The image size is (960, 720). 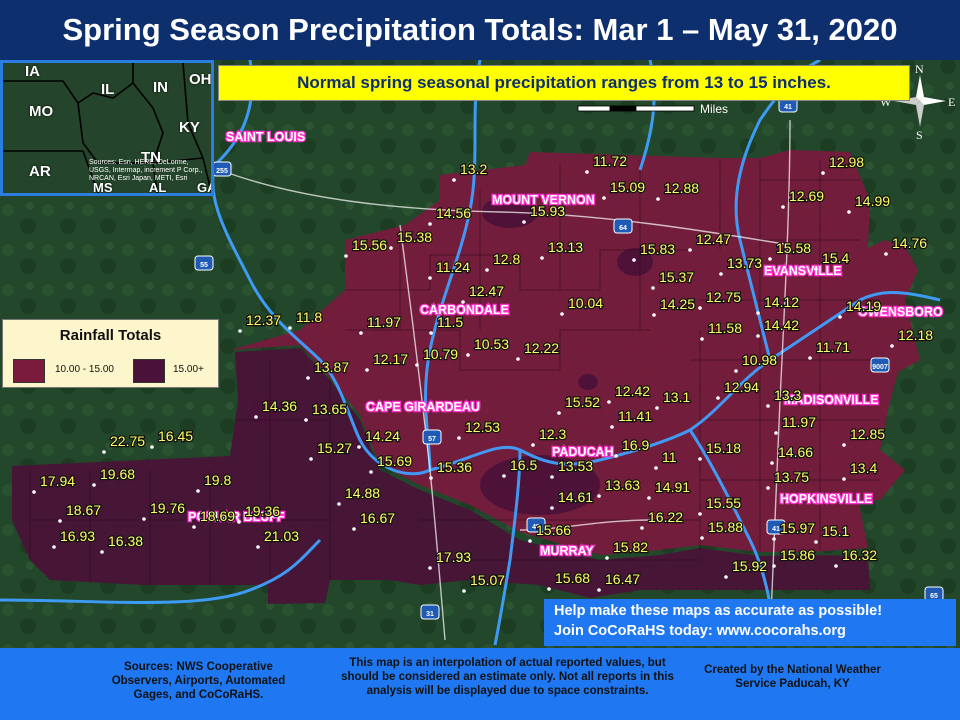 What do you see at coordinates (725, 328) in the screenshot?
I see `precip-value: 11.58` at bounding box center [725, 328].